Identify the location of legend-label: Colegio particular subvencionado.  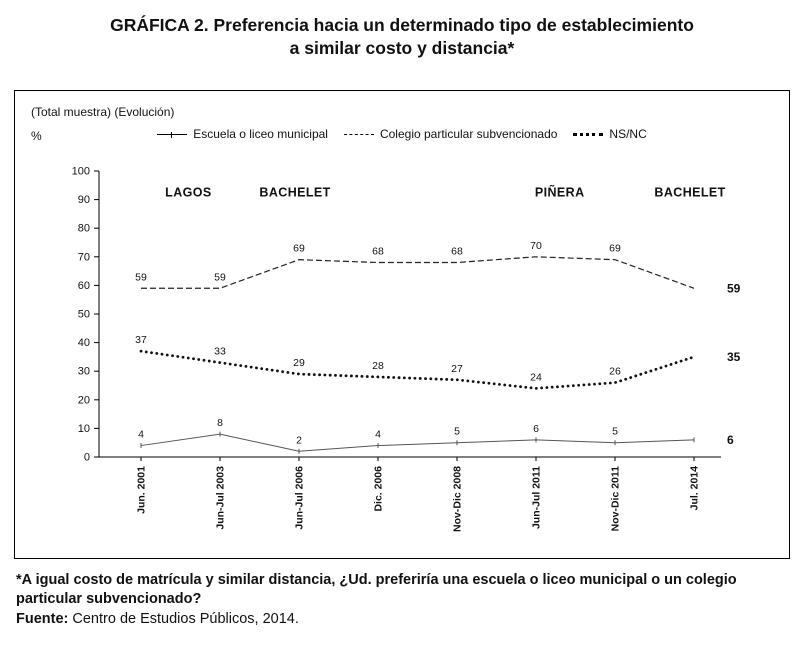
(468, 134).